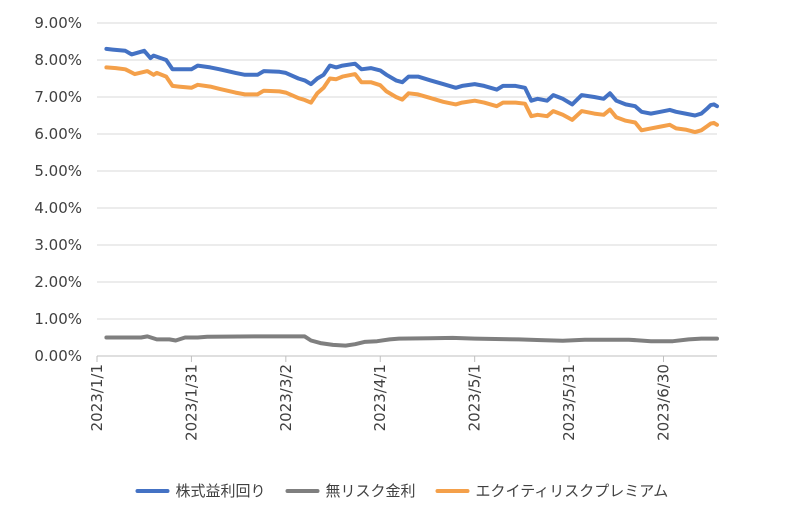  What do you see at coordinates (97, 397) in the screenshot?
I see `x-tick-label: 2023/1/1` at bounding box center [97, 397].